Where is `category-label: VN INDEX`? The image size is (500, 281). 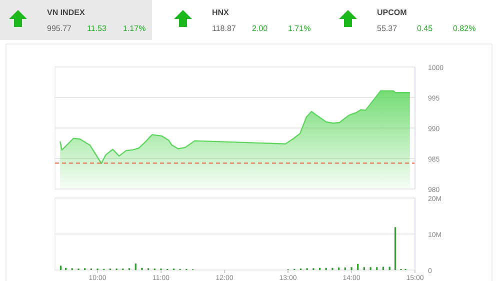
category-label: VN INDEX is located at coordinates (66, 12).